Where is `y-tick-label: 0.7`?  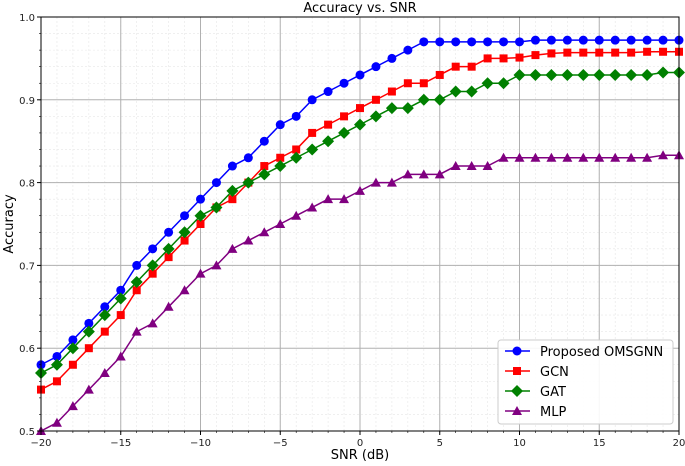
y-tick-label: 0.7 is located at coordinates (27, 266).